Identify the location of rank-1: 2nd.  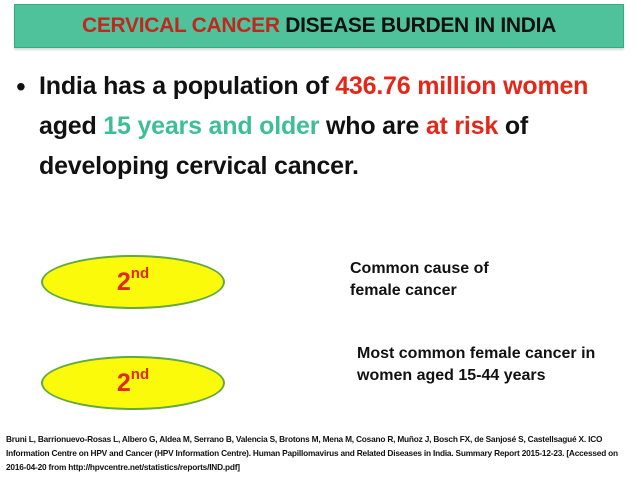
(133, 280).